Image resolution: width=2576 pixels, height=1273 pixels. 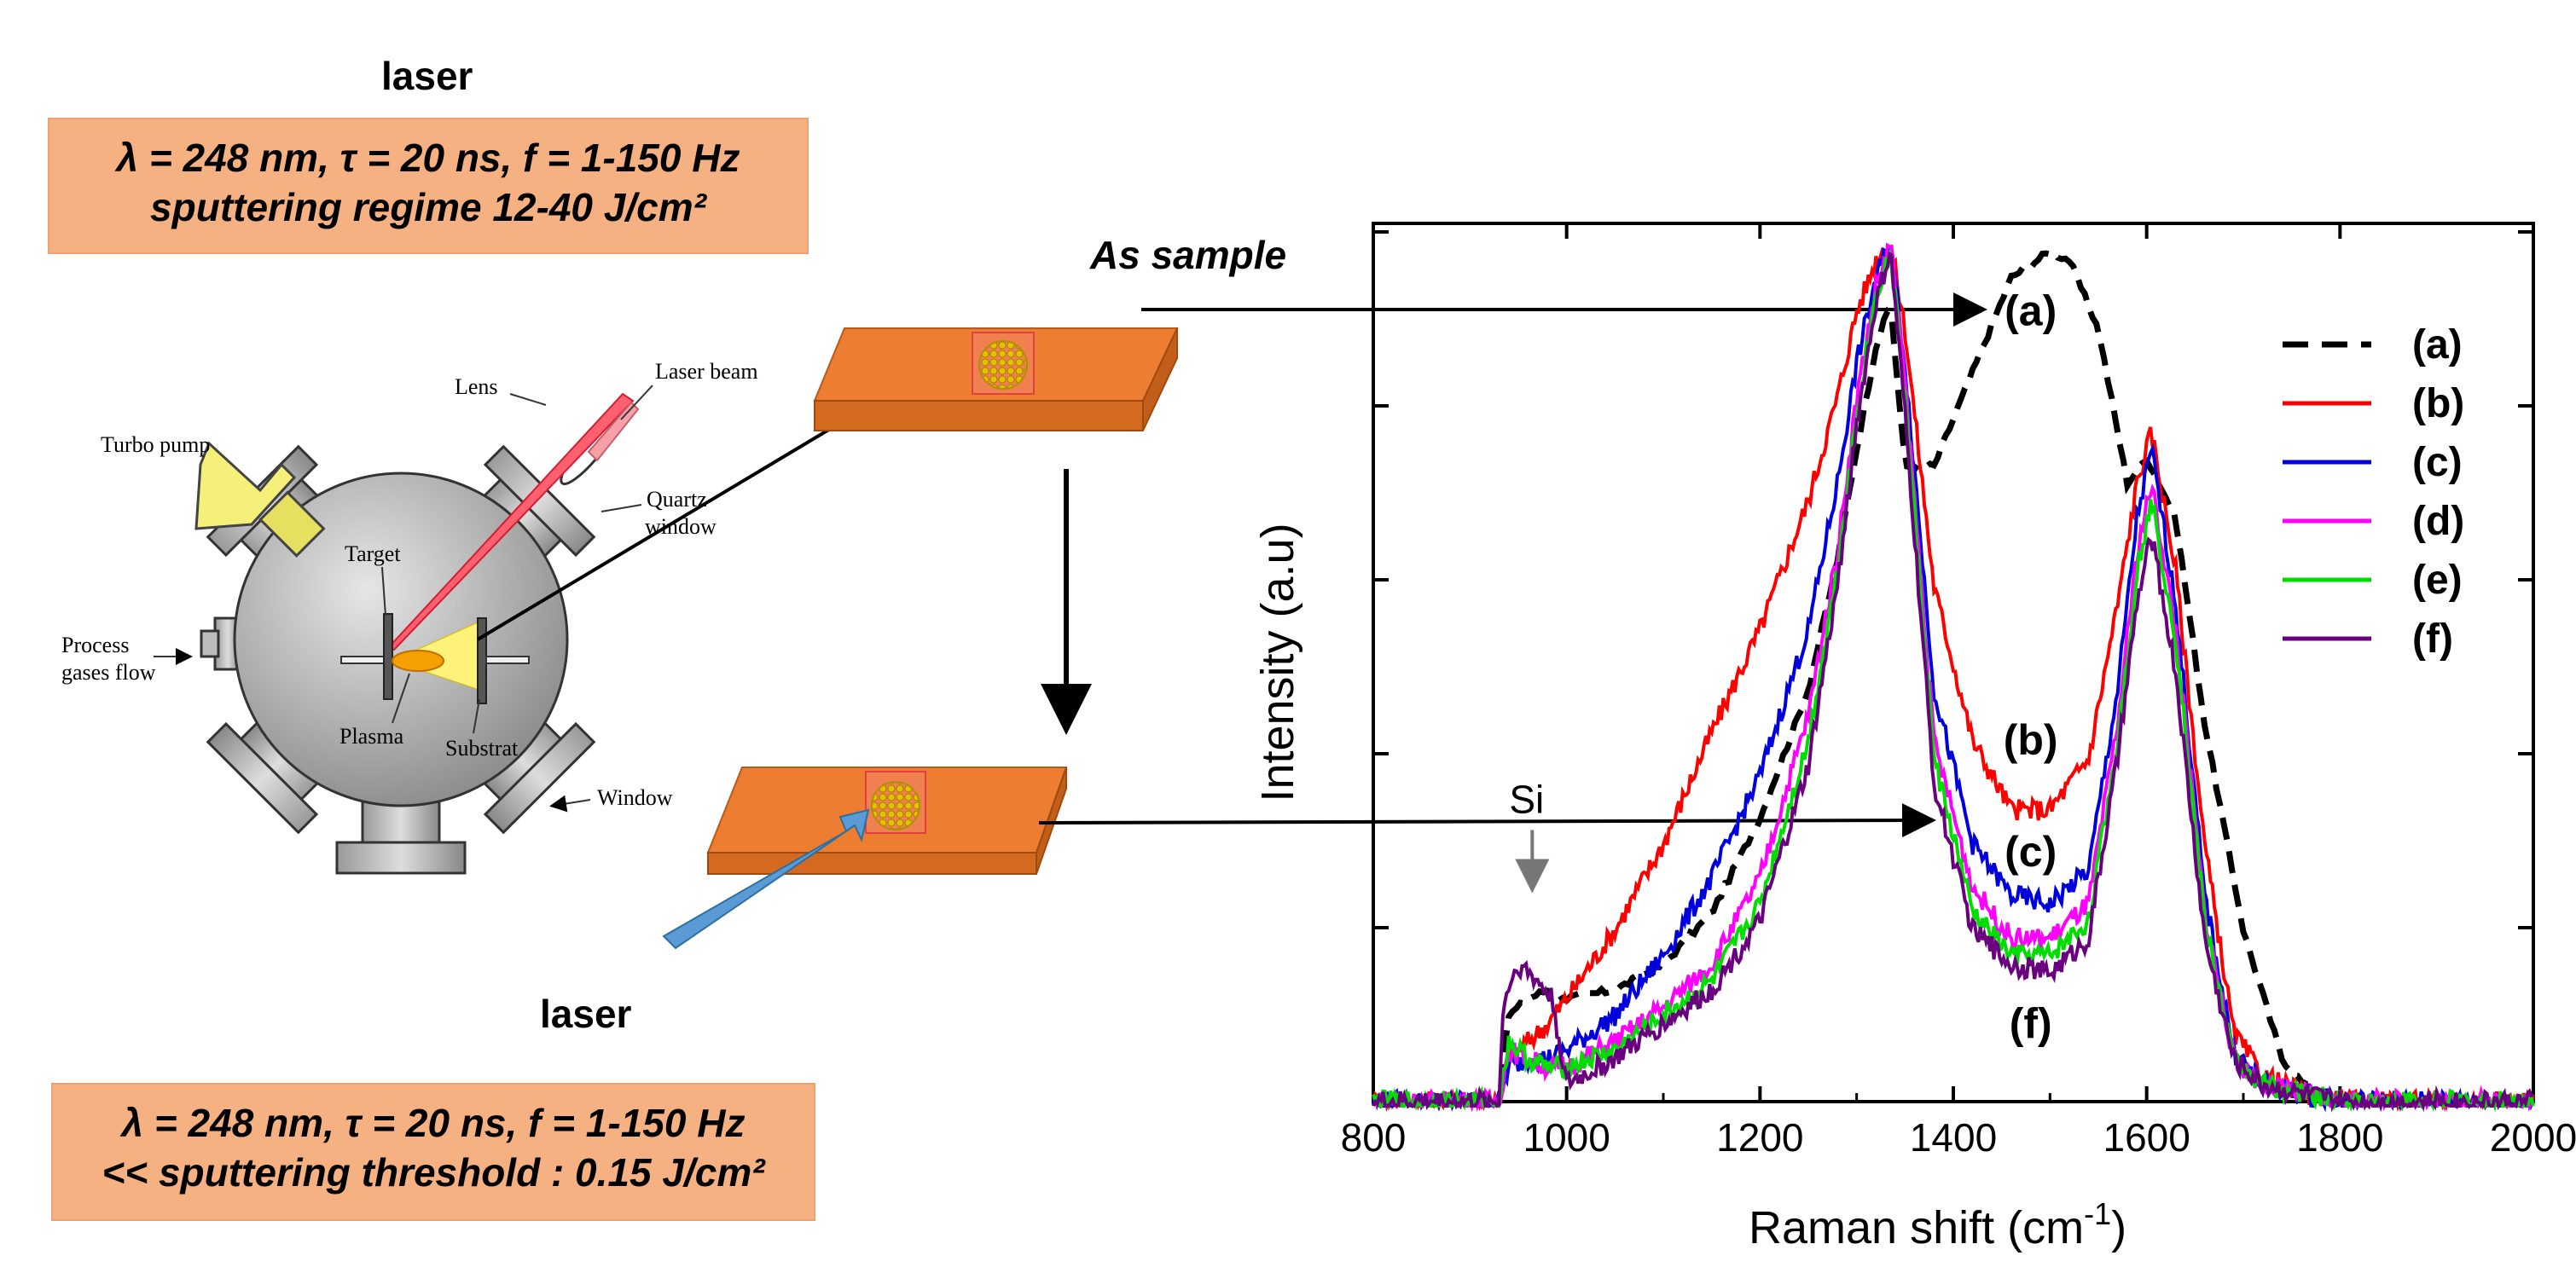 I want to click on si-peak-label: Si, so click(x=1526, y=800).